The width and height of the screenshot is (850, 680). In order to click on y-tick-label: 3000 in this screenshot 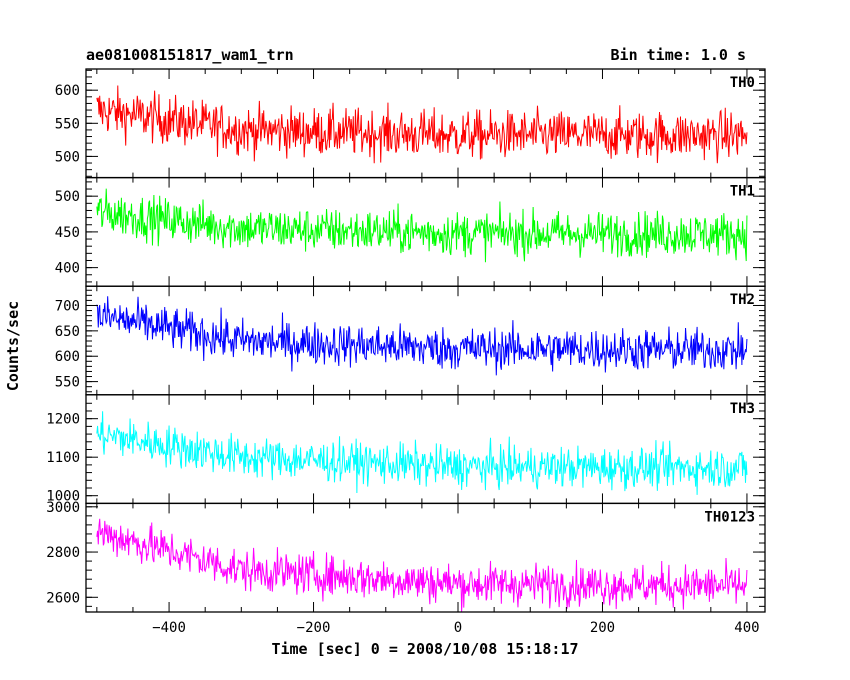, I will do `click(63, 508)`.